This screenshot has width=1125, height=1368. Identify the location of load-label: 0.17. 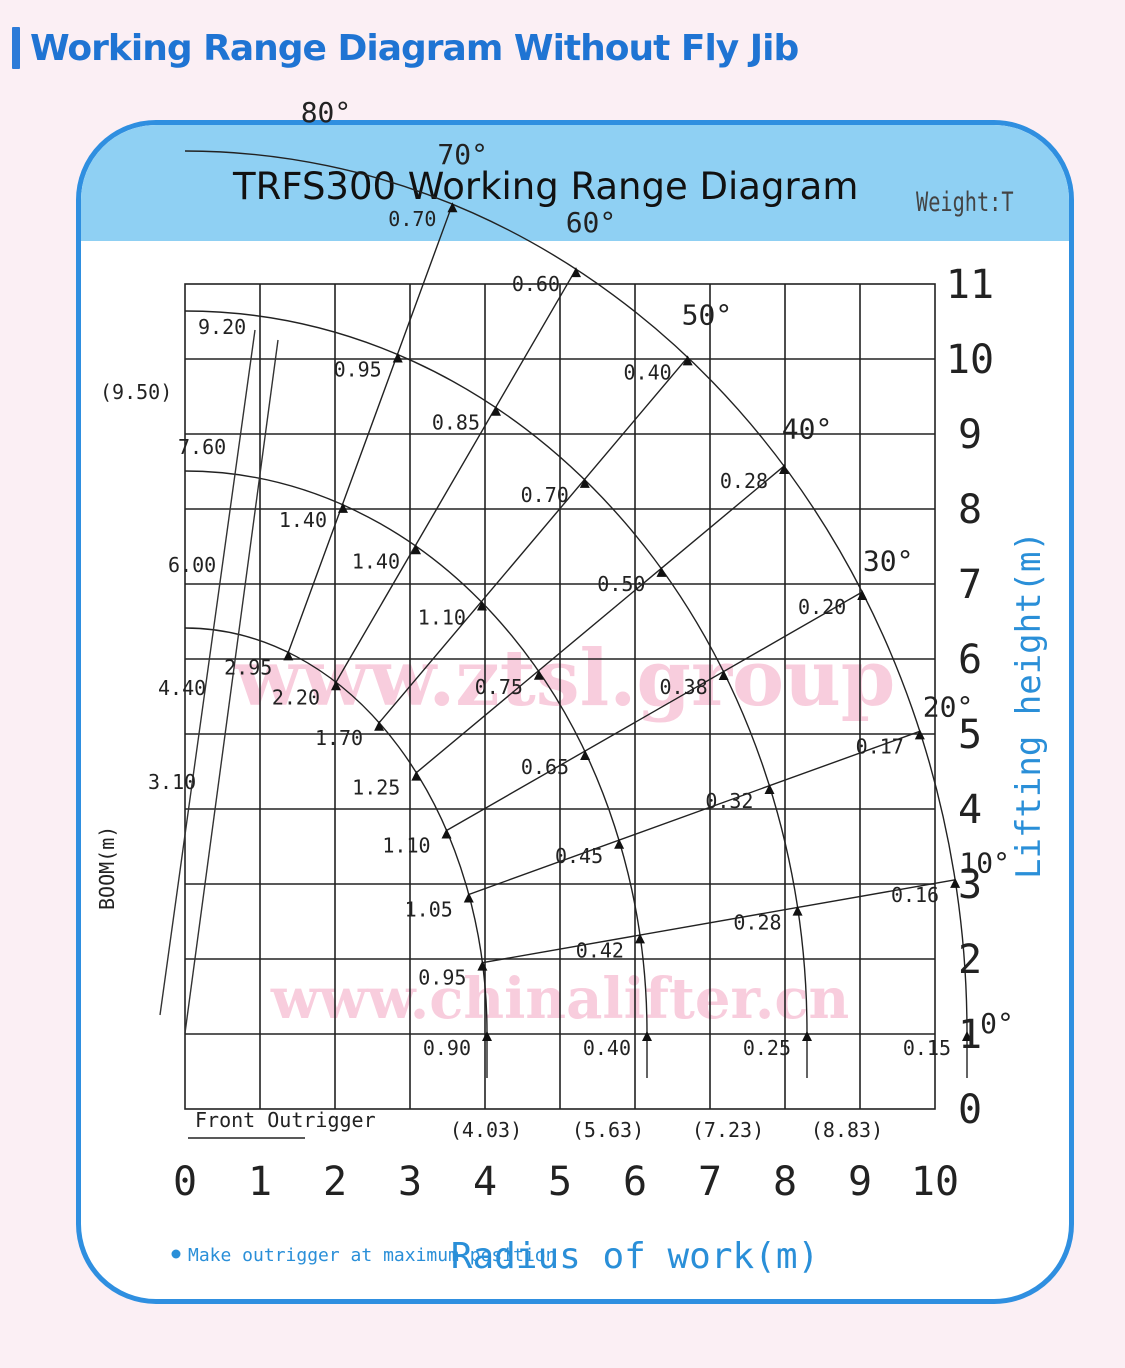
(880, 746).